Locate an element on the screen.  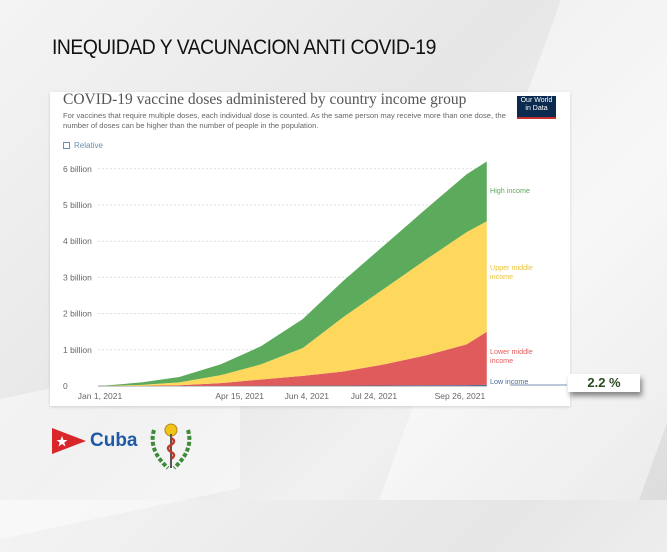
cuba-flag-icon is located at coordinates (69, 441).